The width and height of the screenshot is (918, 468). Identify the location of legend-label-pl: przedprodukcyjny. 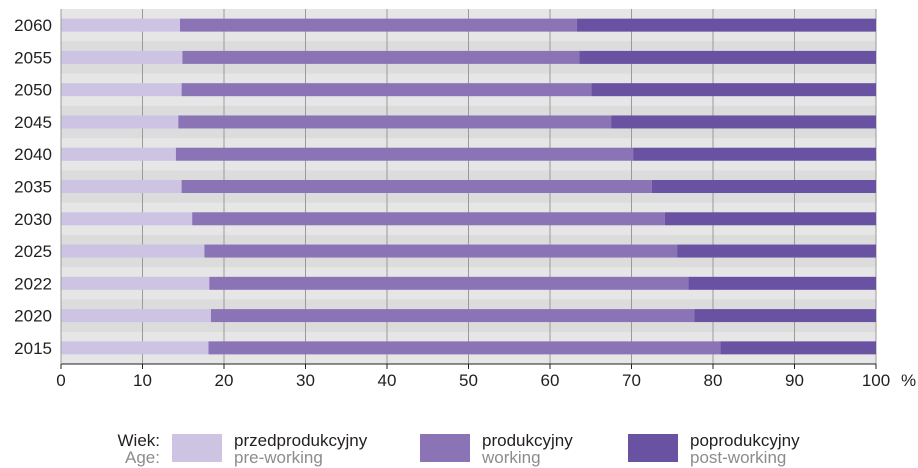
(301, 440).